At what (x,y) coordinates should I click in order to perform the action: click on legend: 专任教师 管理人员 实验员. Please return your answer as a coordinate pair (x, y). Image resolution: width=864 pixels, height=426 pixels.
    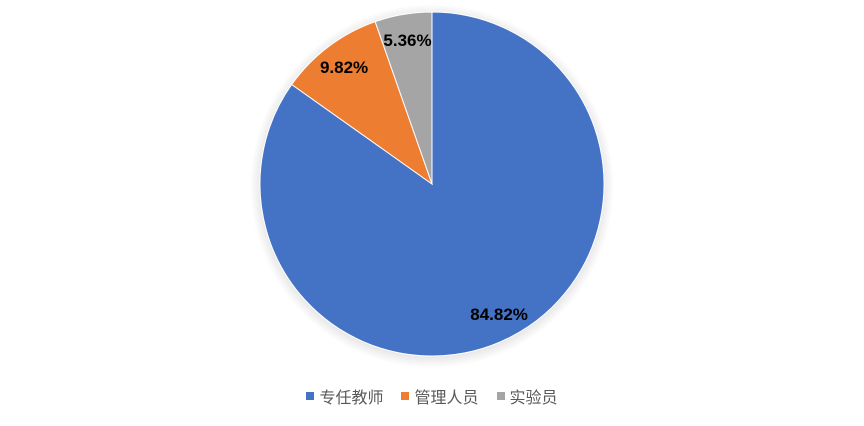
    Looking at the image, I should click on (432, 396).